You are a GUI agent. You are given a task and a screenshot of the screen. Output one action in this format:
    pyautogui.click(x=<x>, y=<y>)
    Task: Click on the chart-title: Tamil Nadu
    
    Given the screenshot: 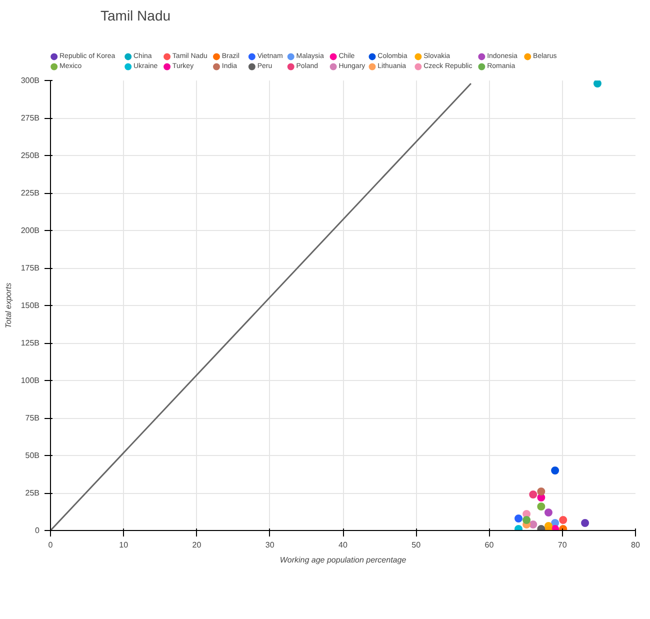 What is the action you would take?
    pyautogui.click(x=135, y=16)
    